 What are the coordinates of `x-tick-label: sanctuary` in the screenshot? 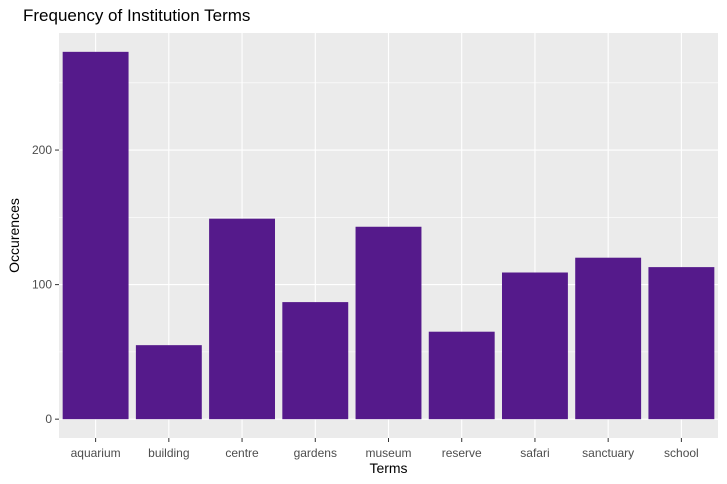 It's located at (608, 453).